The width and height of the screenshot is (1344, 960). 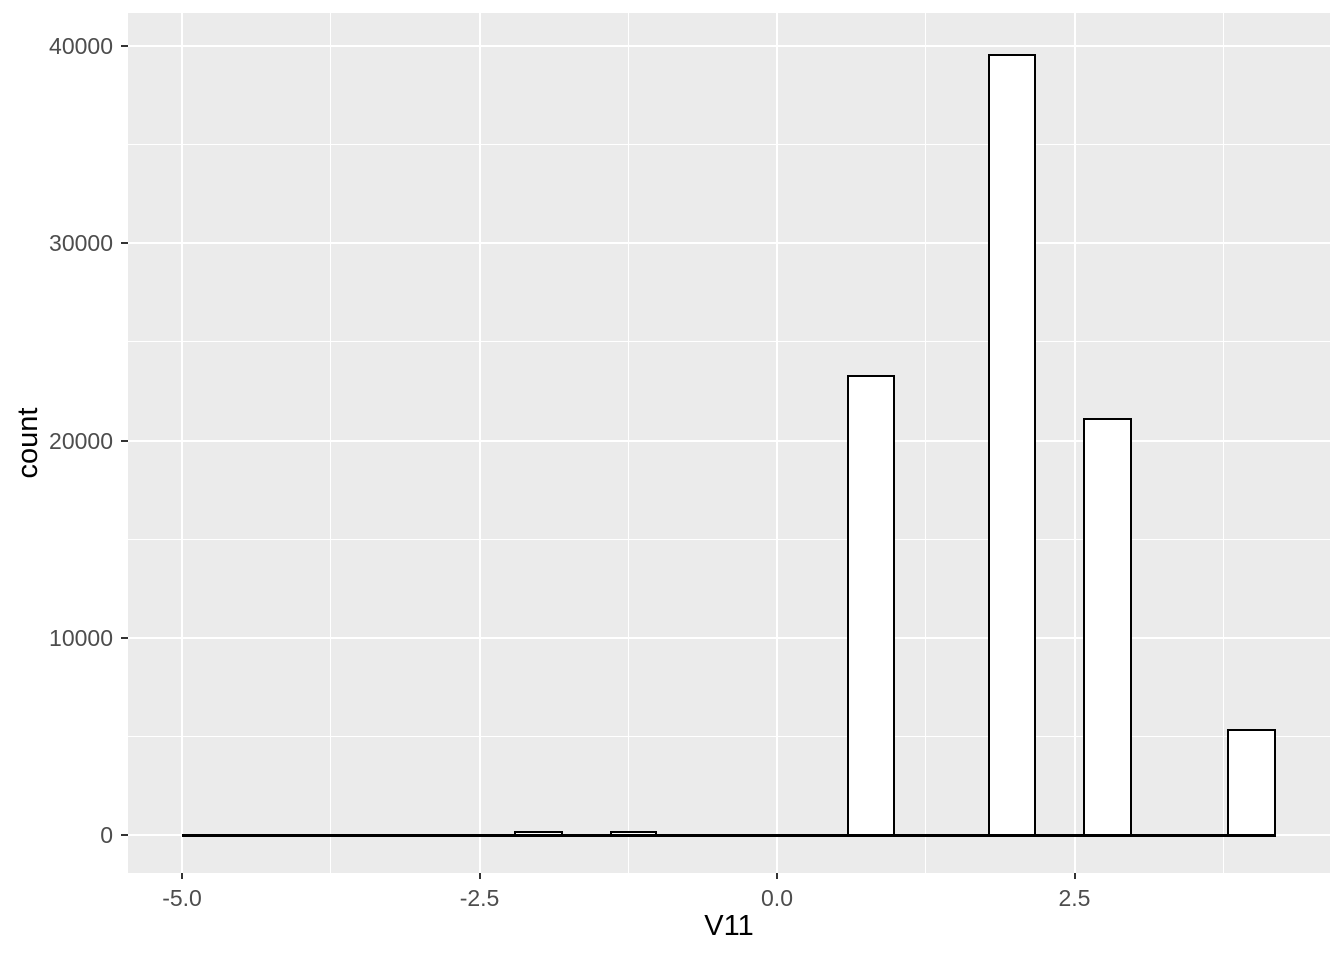 What do you see at coordinates (777, 898) in the screenshot?
I see `x-axis-tick-label: 0.0` at bounding box center [777, 898].